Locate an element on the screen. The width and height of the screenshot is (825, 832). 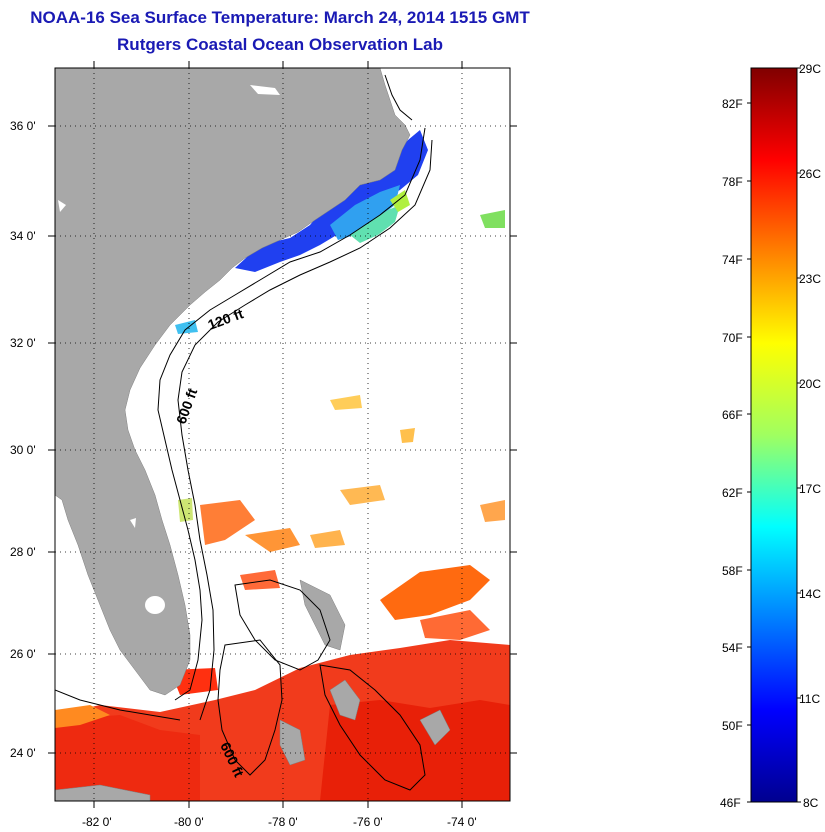
lon-label-76: -76 0' is located at coordinates (368, 822).